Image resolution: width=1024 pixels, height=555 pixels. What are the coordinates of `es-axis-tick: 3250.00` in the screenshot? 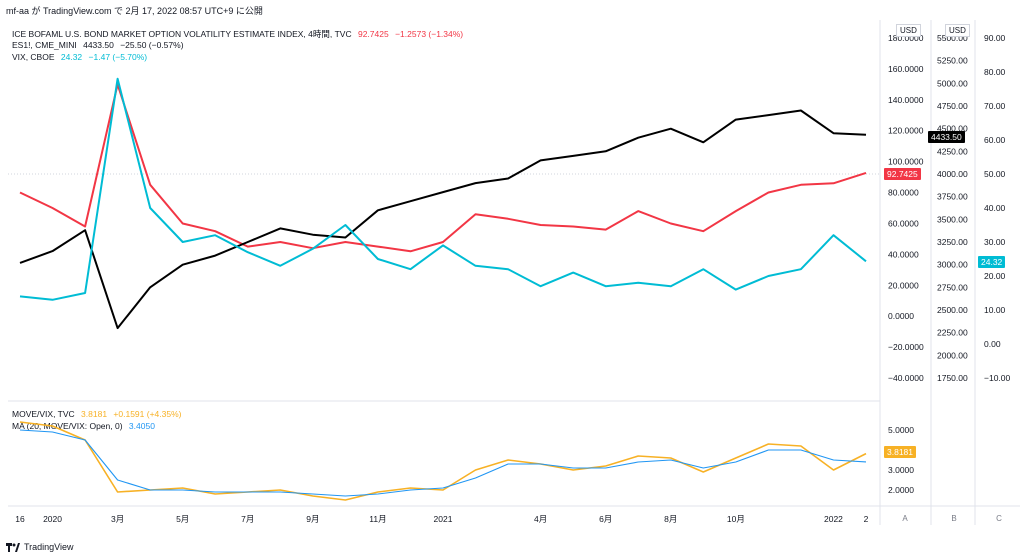 It's located at (952, 242).